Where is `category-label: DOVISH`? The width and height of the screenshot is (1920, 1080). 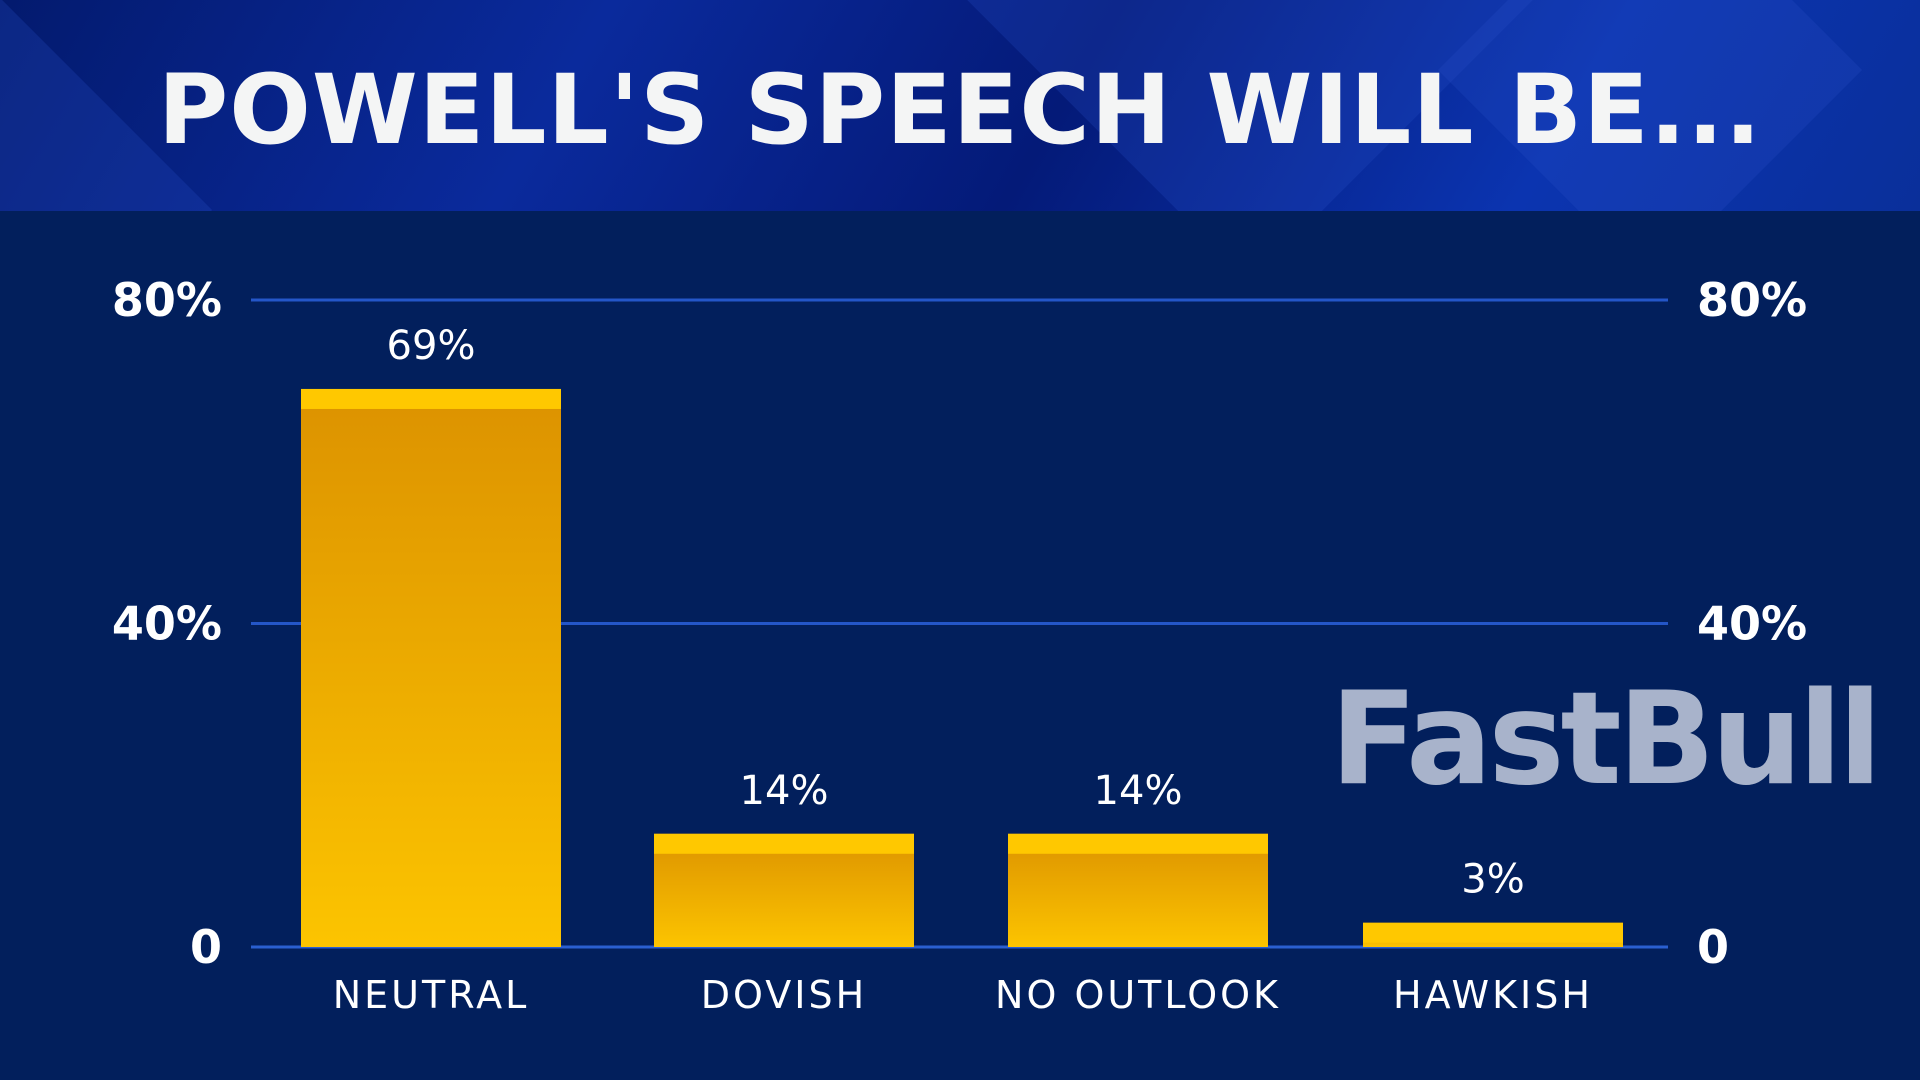 category-label: DOVISH is located at coordinates (784, 995).